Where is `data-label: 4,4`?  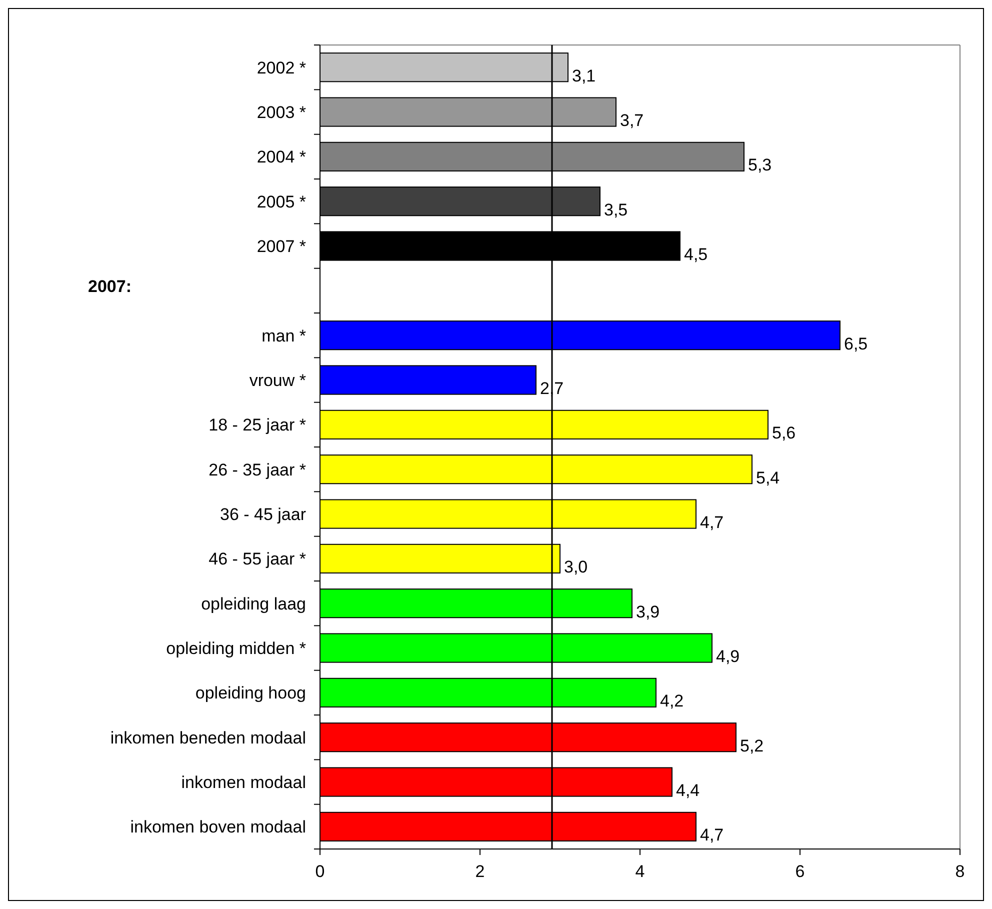 data-label: 4,4 is located at coordinates (688, 790).